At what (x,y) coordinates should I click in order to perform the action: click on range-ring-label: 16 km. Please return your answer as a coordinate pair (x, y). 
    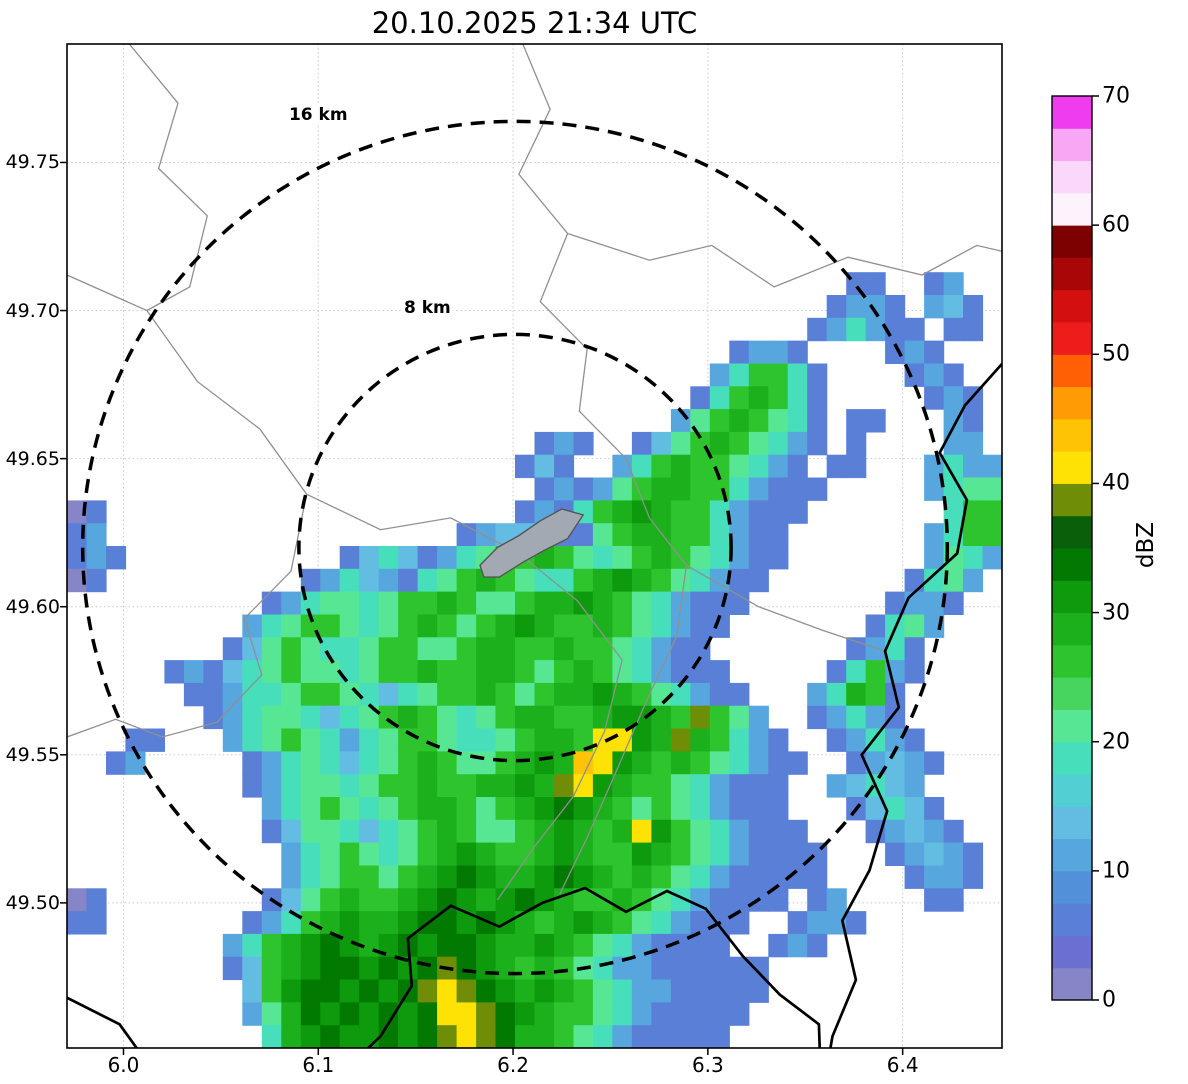
    Looking at the image, I should click on (318, 115).